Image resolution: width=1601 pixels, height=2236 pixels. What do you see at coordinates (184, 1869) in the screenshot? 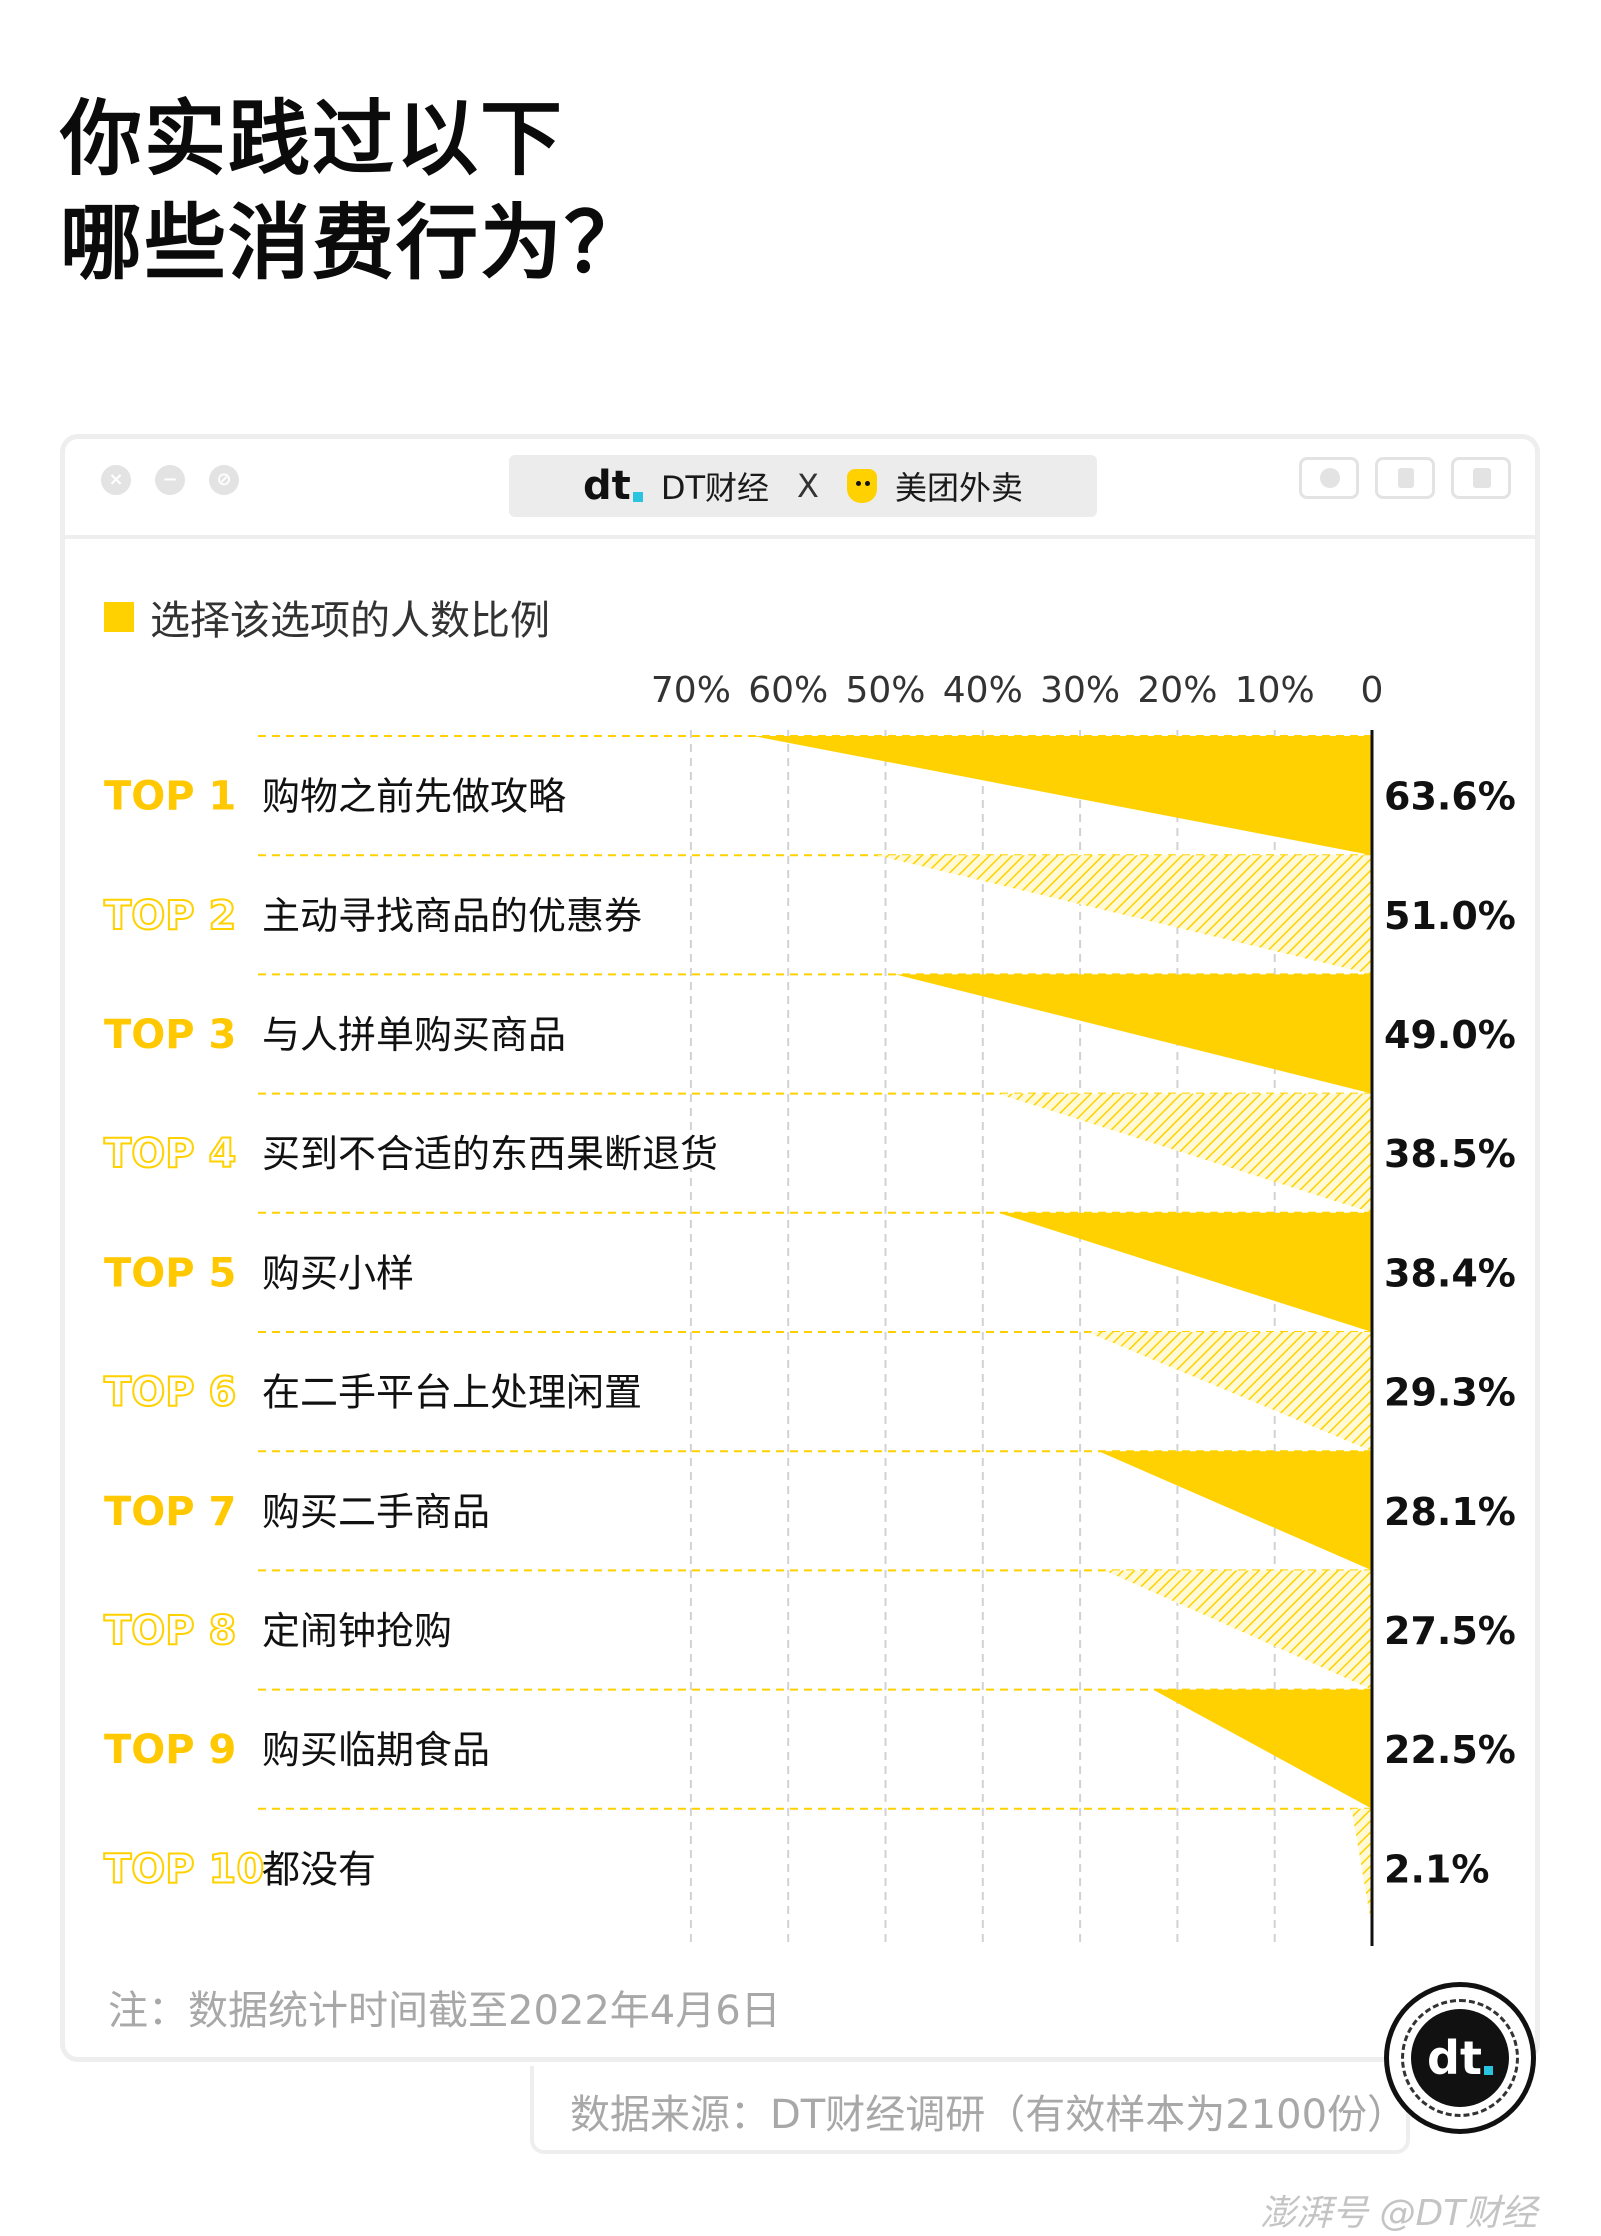
I see `rank-label: TOP 10` at bounding box center [184, 1869].